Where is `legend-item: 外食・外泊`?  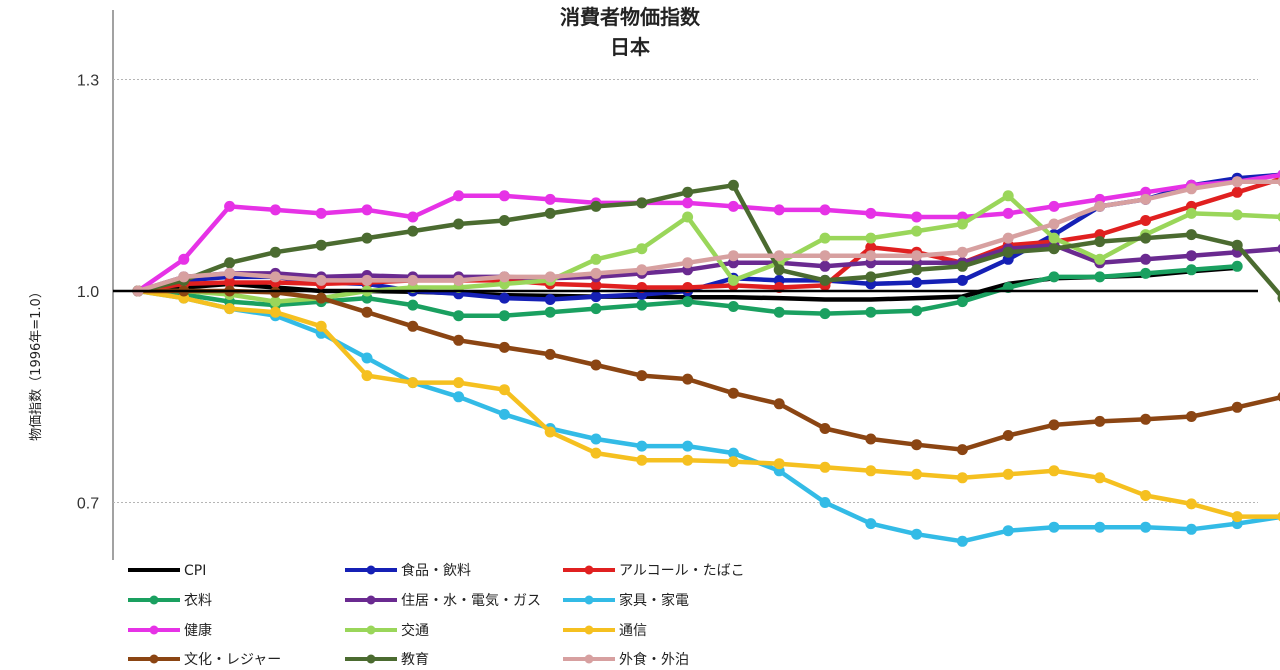 legend-item: 外食・外泊 is located at coordinates (626, 659).